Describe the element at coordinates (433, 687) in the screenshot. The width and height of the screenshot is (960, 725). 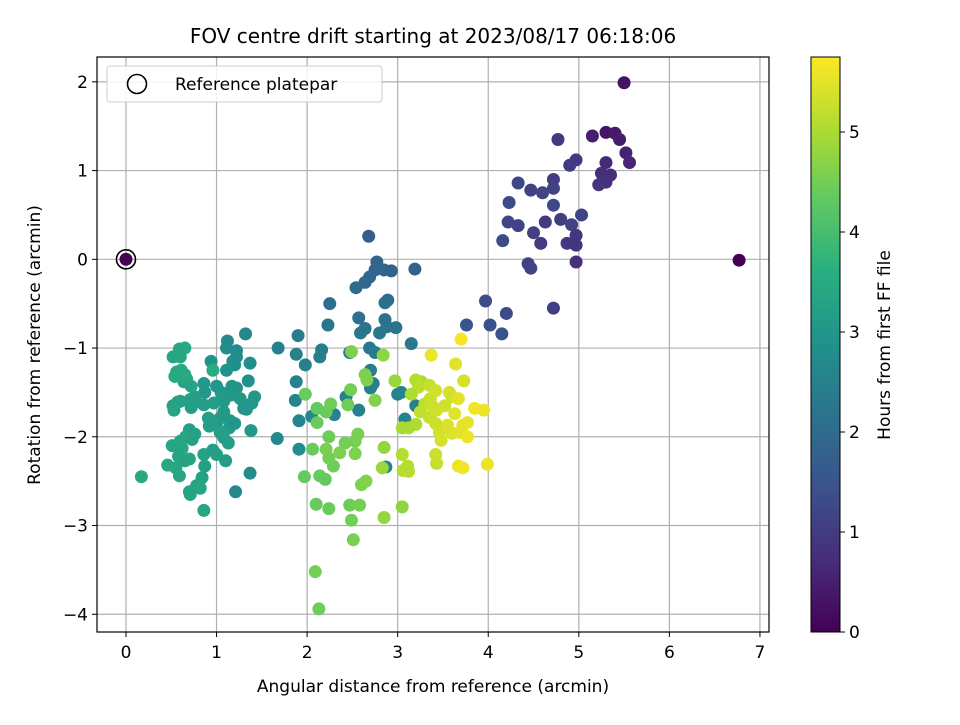
I see `x-axis-label: Angular distance from reference (arcmin)` at that location.